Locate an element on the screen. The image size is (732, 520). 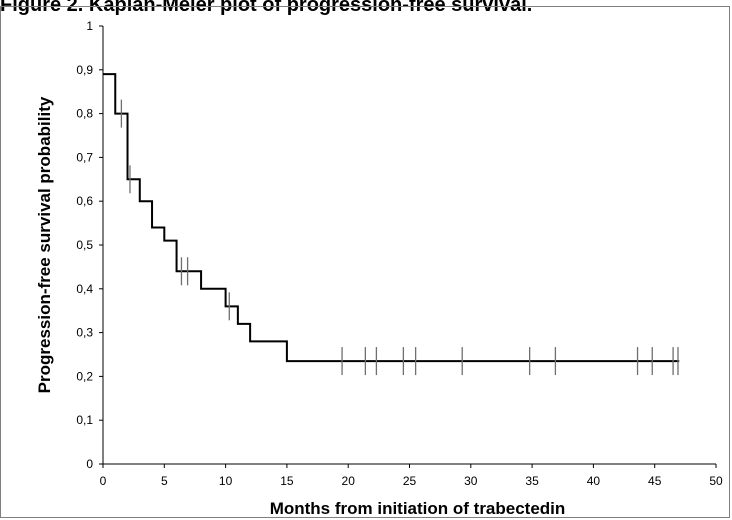
y-tick-label: 0,7 is located at coordinates (84, 157).